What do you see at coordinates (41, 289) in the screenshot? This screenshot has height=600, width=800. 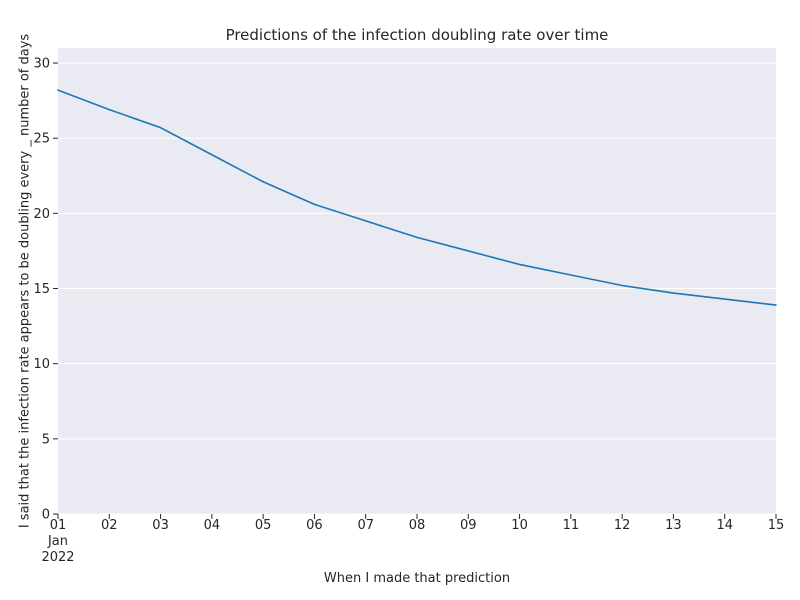 I see `y-tick-label: 15` at bounding box center [41, 289].